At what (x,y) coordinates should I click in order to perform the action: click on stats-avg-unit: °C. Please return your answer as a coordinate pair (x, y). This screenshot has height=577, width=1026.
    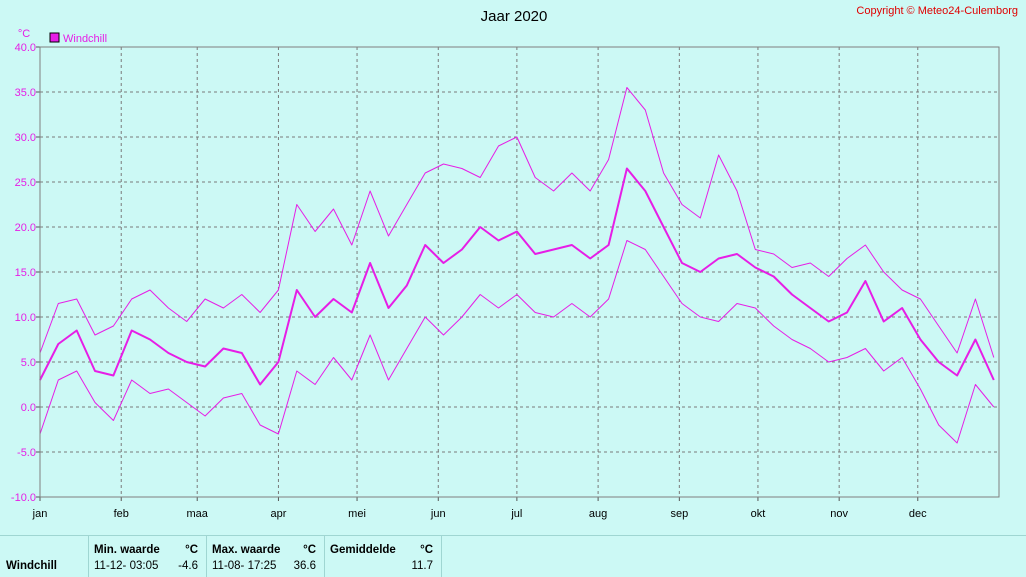
    Looking at the image, I should click on (426, 550).